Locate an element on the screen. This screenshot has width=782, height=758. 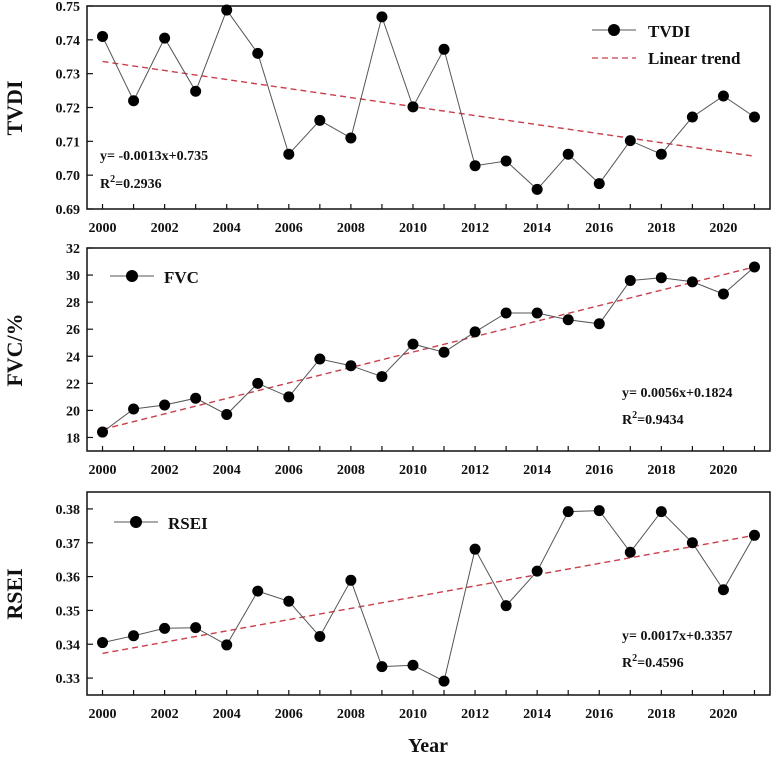
y-tick-label: 0.75 is located at coordinates (68, 7).